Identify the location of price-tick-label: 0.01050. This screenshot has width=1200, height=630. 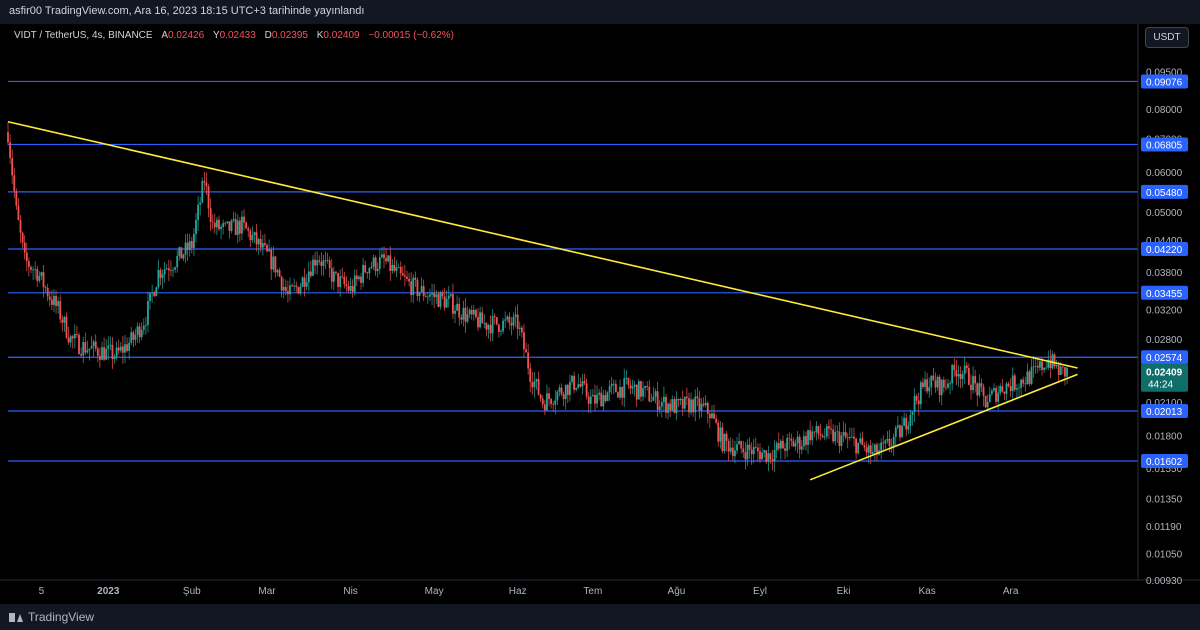
(1164, 554).